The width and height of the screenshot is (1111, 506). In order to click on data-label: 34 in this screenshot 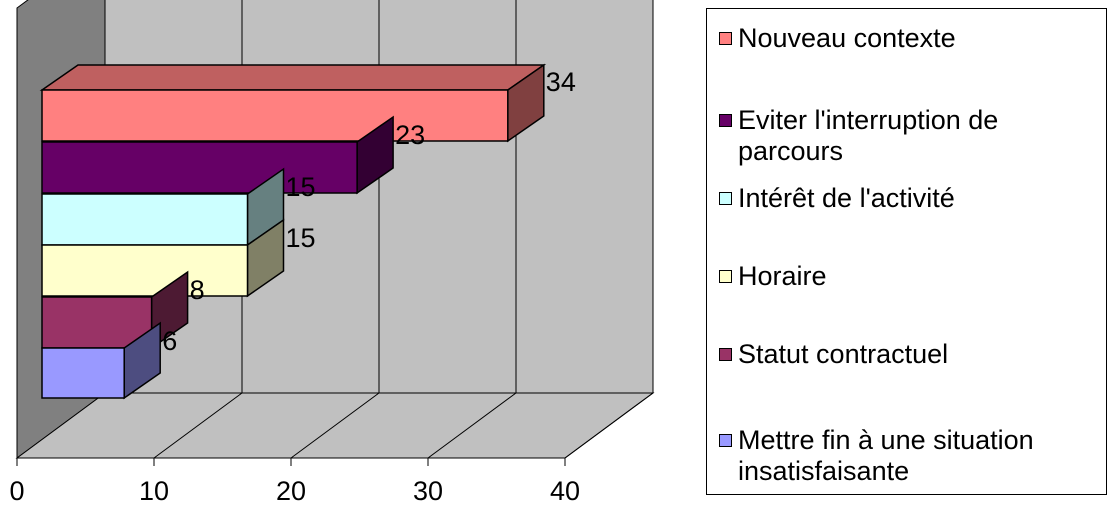, I will do `click(561, 82)`.